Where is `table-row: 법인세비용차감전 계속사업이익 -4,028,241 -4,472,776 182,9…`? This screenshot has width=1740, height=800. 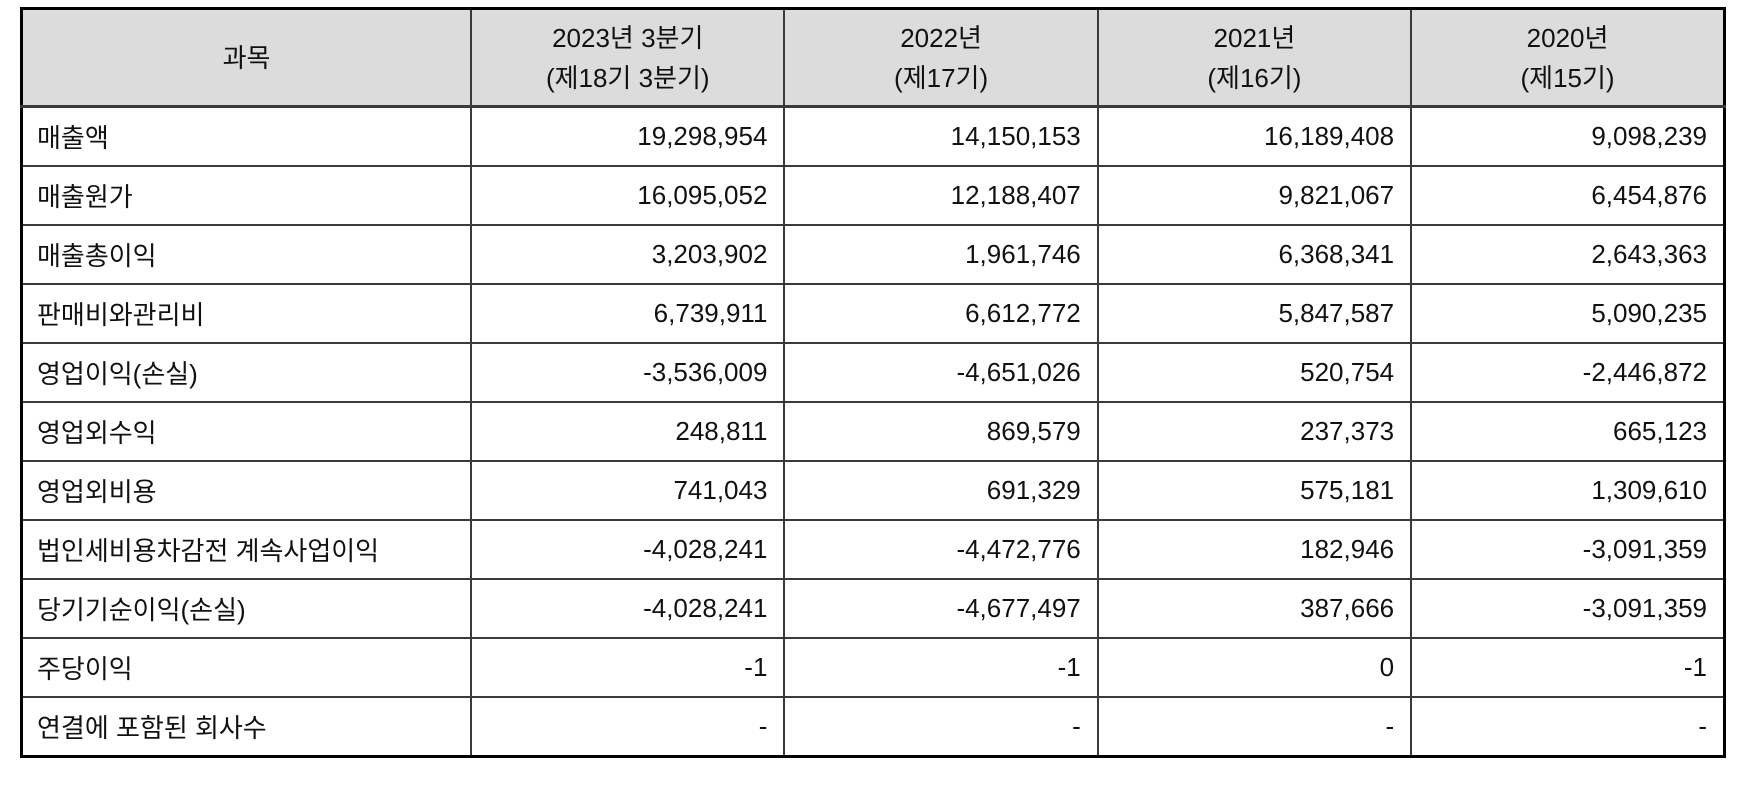 table-row: 법인세비용차감전 계속사업이익 -4,028,241 -4,472,776 182,9… is located at coordinates (873, 549).